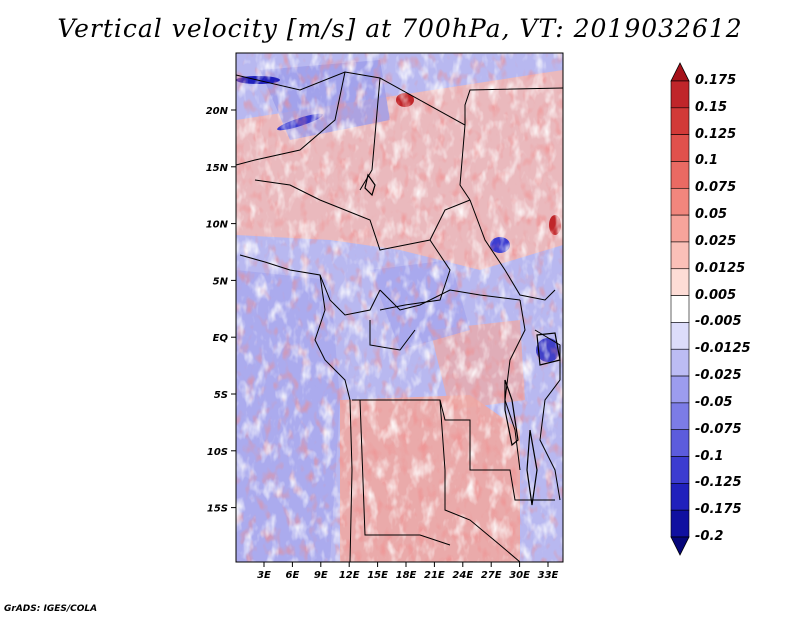  I want to click on lon-tick-label: 9E, so click(321, 575).